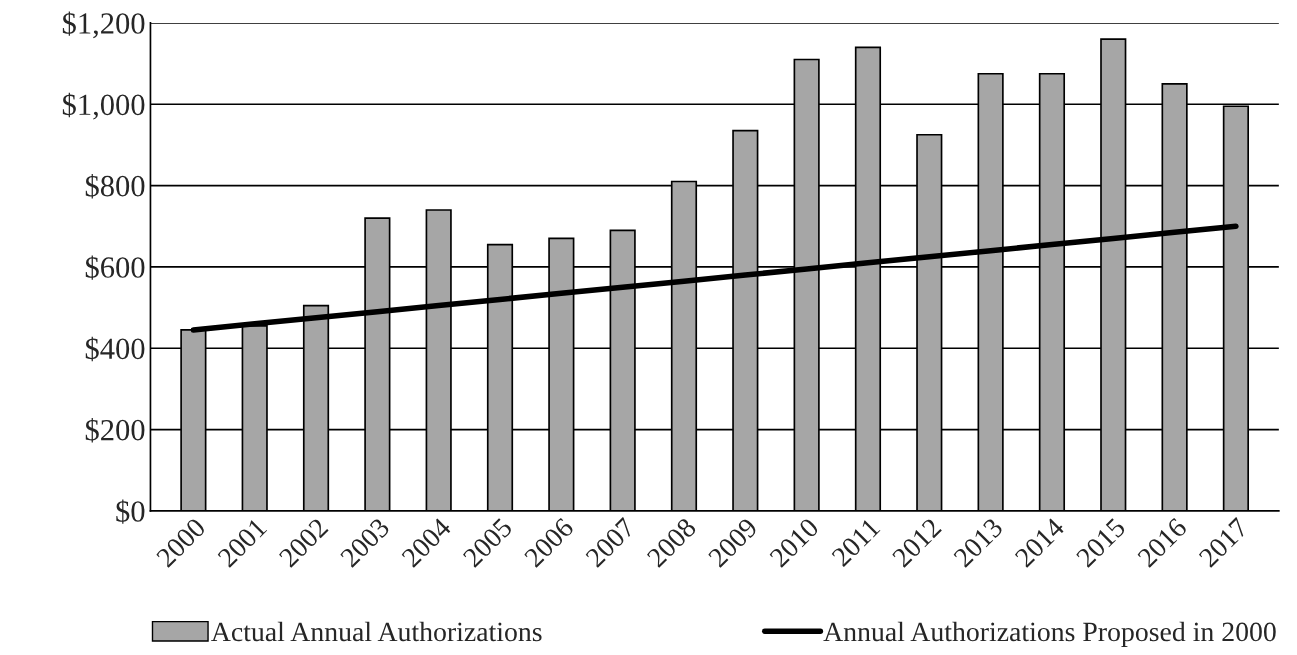 Image resolution: width=1297 pixels, height=655 pixels. Describe the element at coordinates (855, 542) in the screenshot. I see `x-tick-label: 2011` at that location.